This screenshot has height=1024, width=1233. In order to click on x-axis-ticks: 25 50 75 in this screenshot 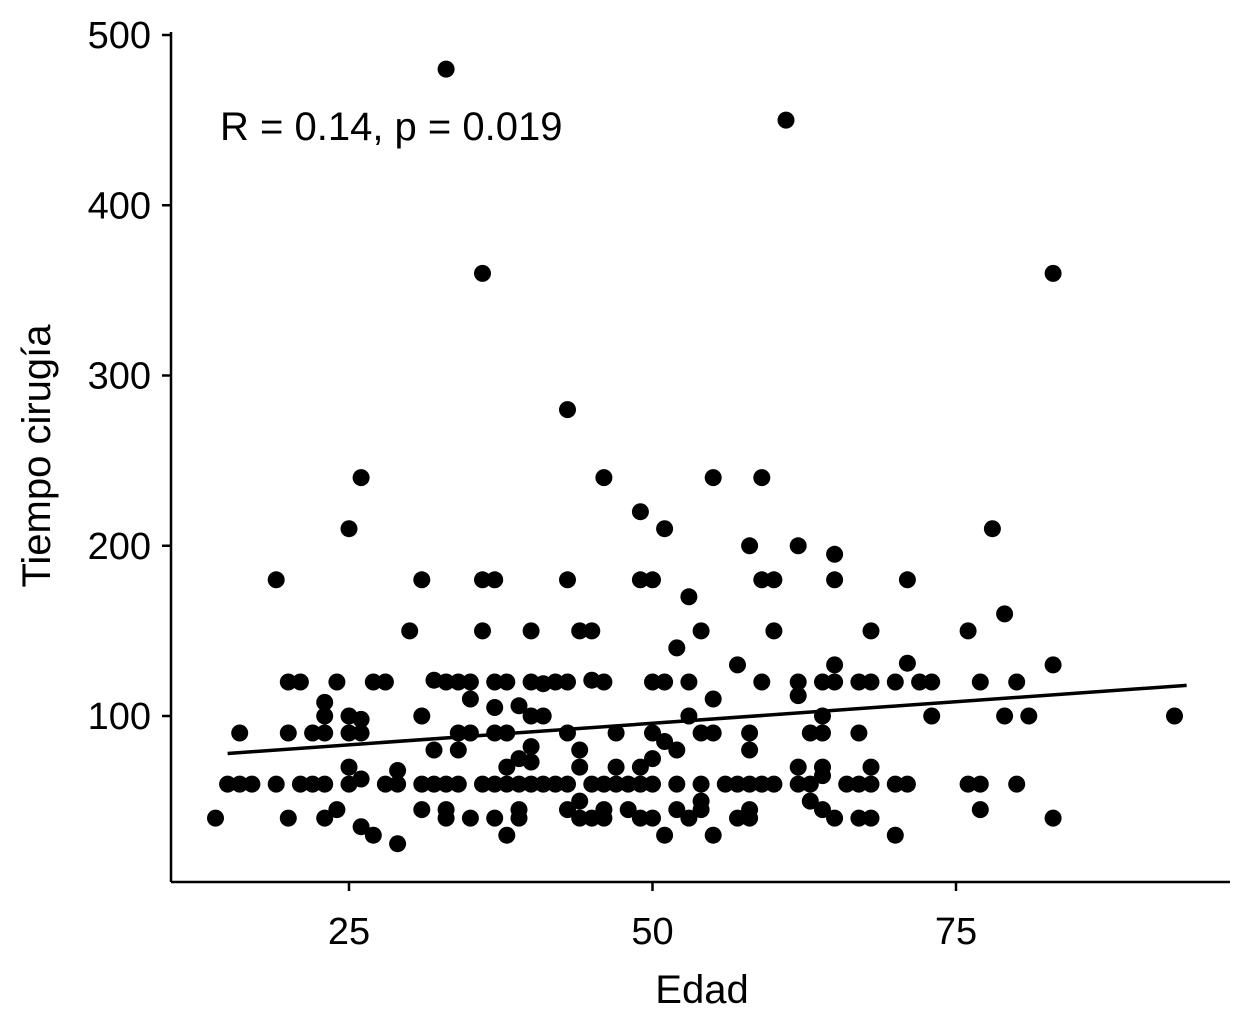, I will do `click(652, 917)`.